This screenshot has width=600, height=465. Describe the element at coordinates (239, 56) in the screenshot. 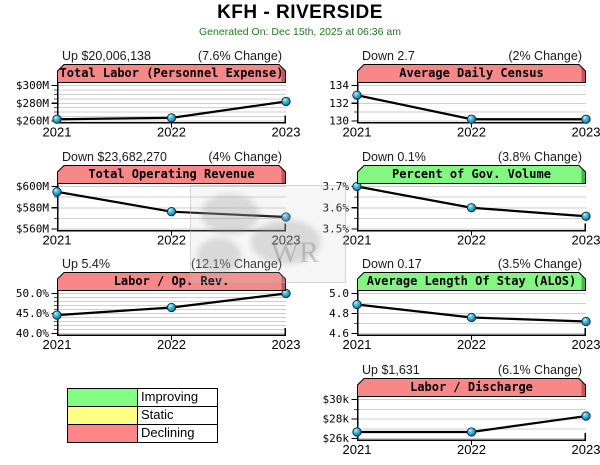

I see `status-change-percent: (7.6% Change)` at that location.